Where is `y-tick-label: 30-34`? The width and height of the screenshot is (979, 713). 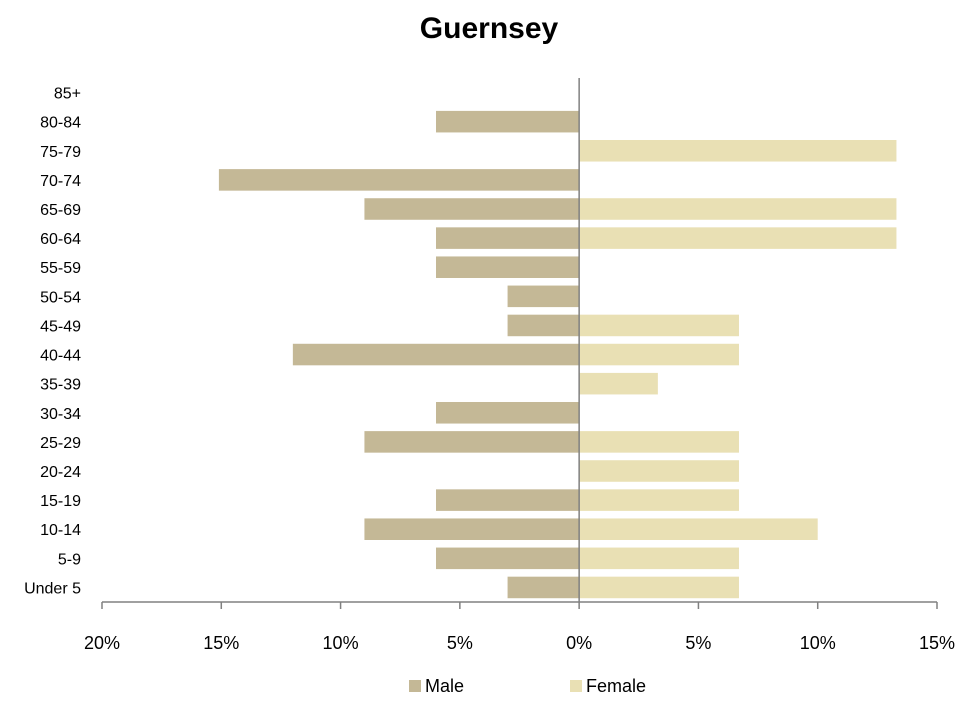
y-tick-label: 30-34 is located at coordinates (60, 414).